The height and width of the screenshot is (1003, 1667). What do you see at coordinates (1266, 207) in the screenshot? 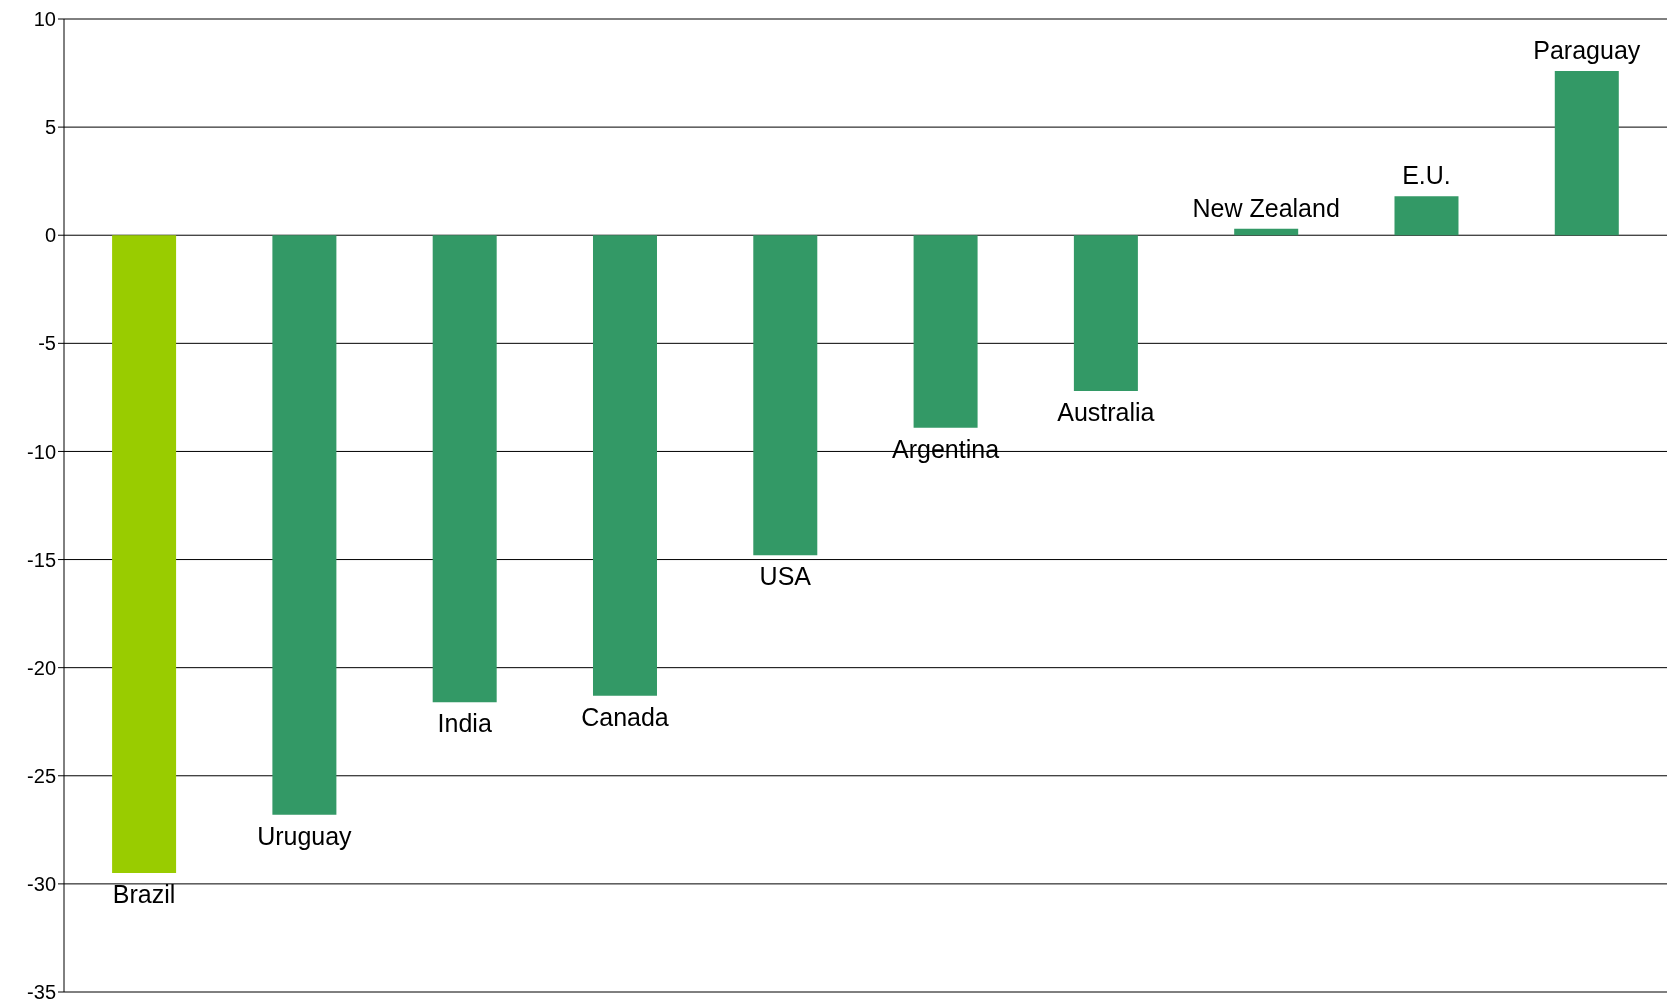
I see `x-tick-label: New Zealand` at bounding box center [1266, 207].